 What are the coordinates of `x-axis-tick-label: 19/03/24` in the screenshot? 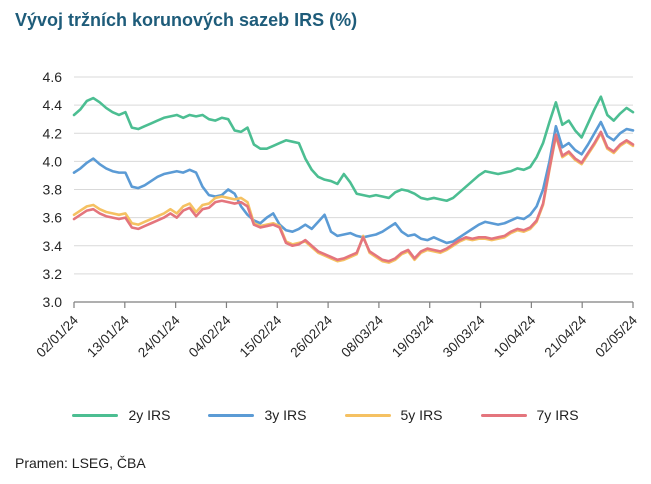 It's located at (413, 336).